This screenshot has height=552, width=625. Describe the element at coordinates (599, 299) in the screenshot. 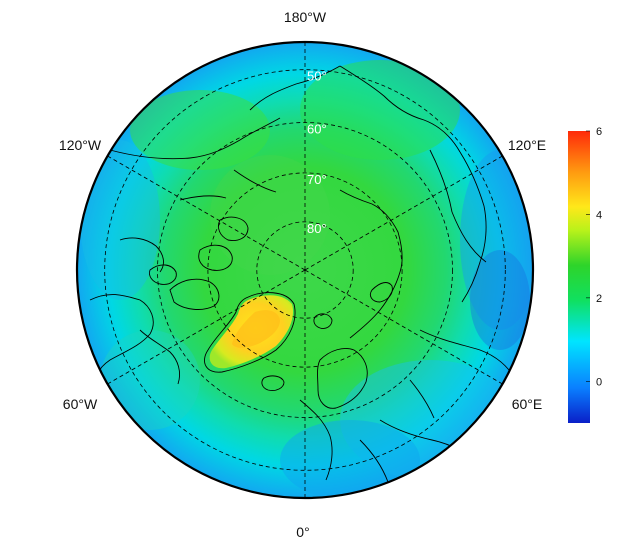

I see `colorbar-tick-label: 2` at that location.